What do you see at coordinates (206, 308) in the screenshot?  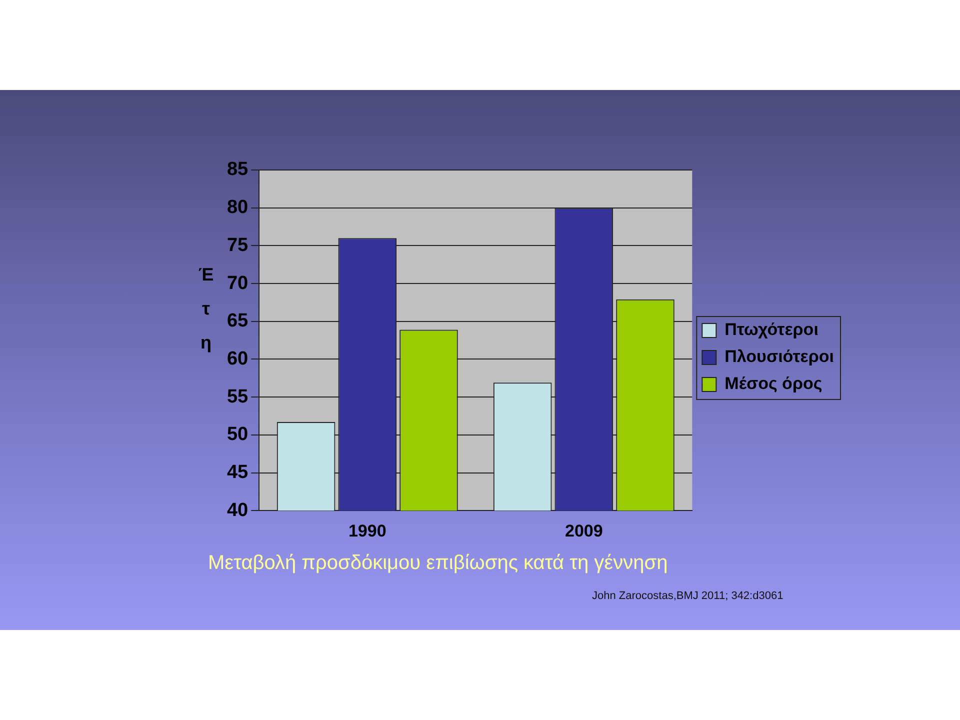 I see `y-axis-title: Έτη` at bounding box center [206, 308].